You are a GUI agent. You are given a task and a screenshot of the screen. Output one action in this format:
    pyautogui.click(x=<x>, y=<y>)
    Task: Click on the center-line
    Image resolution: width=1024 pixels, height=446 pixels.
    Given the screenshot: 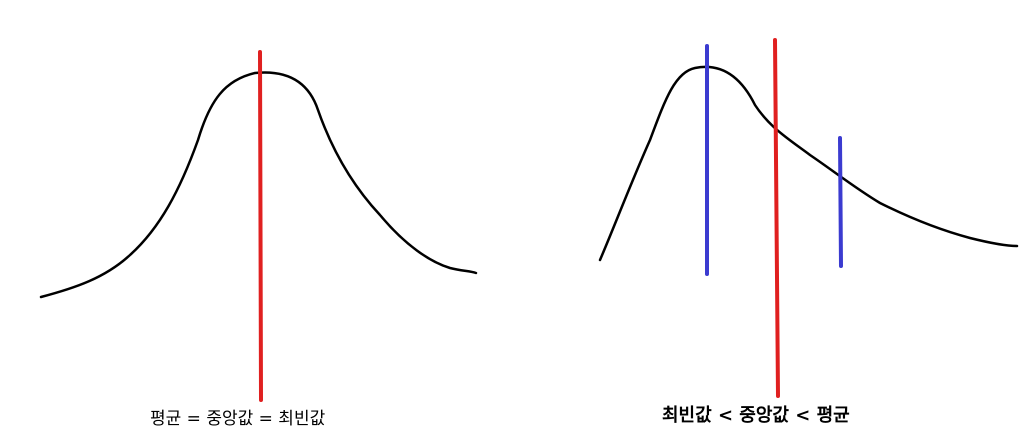 What is the action you would take?
    pyautogui.click(x=260, y=226)
    